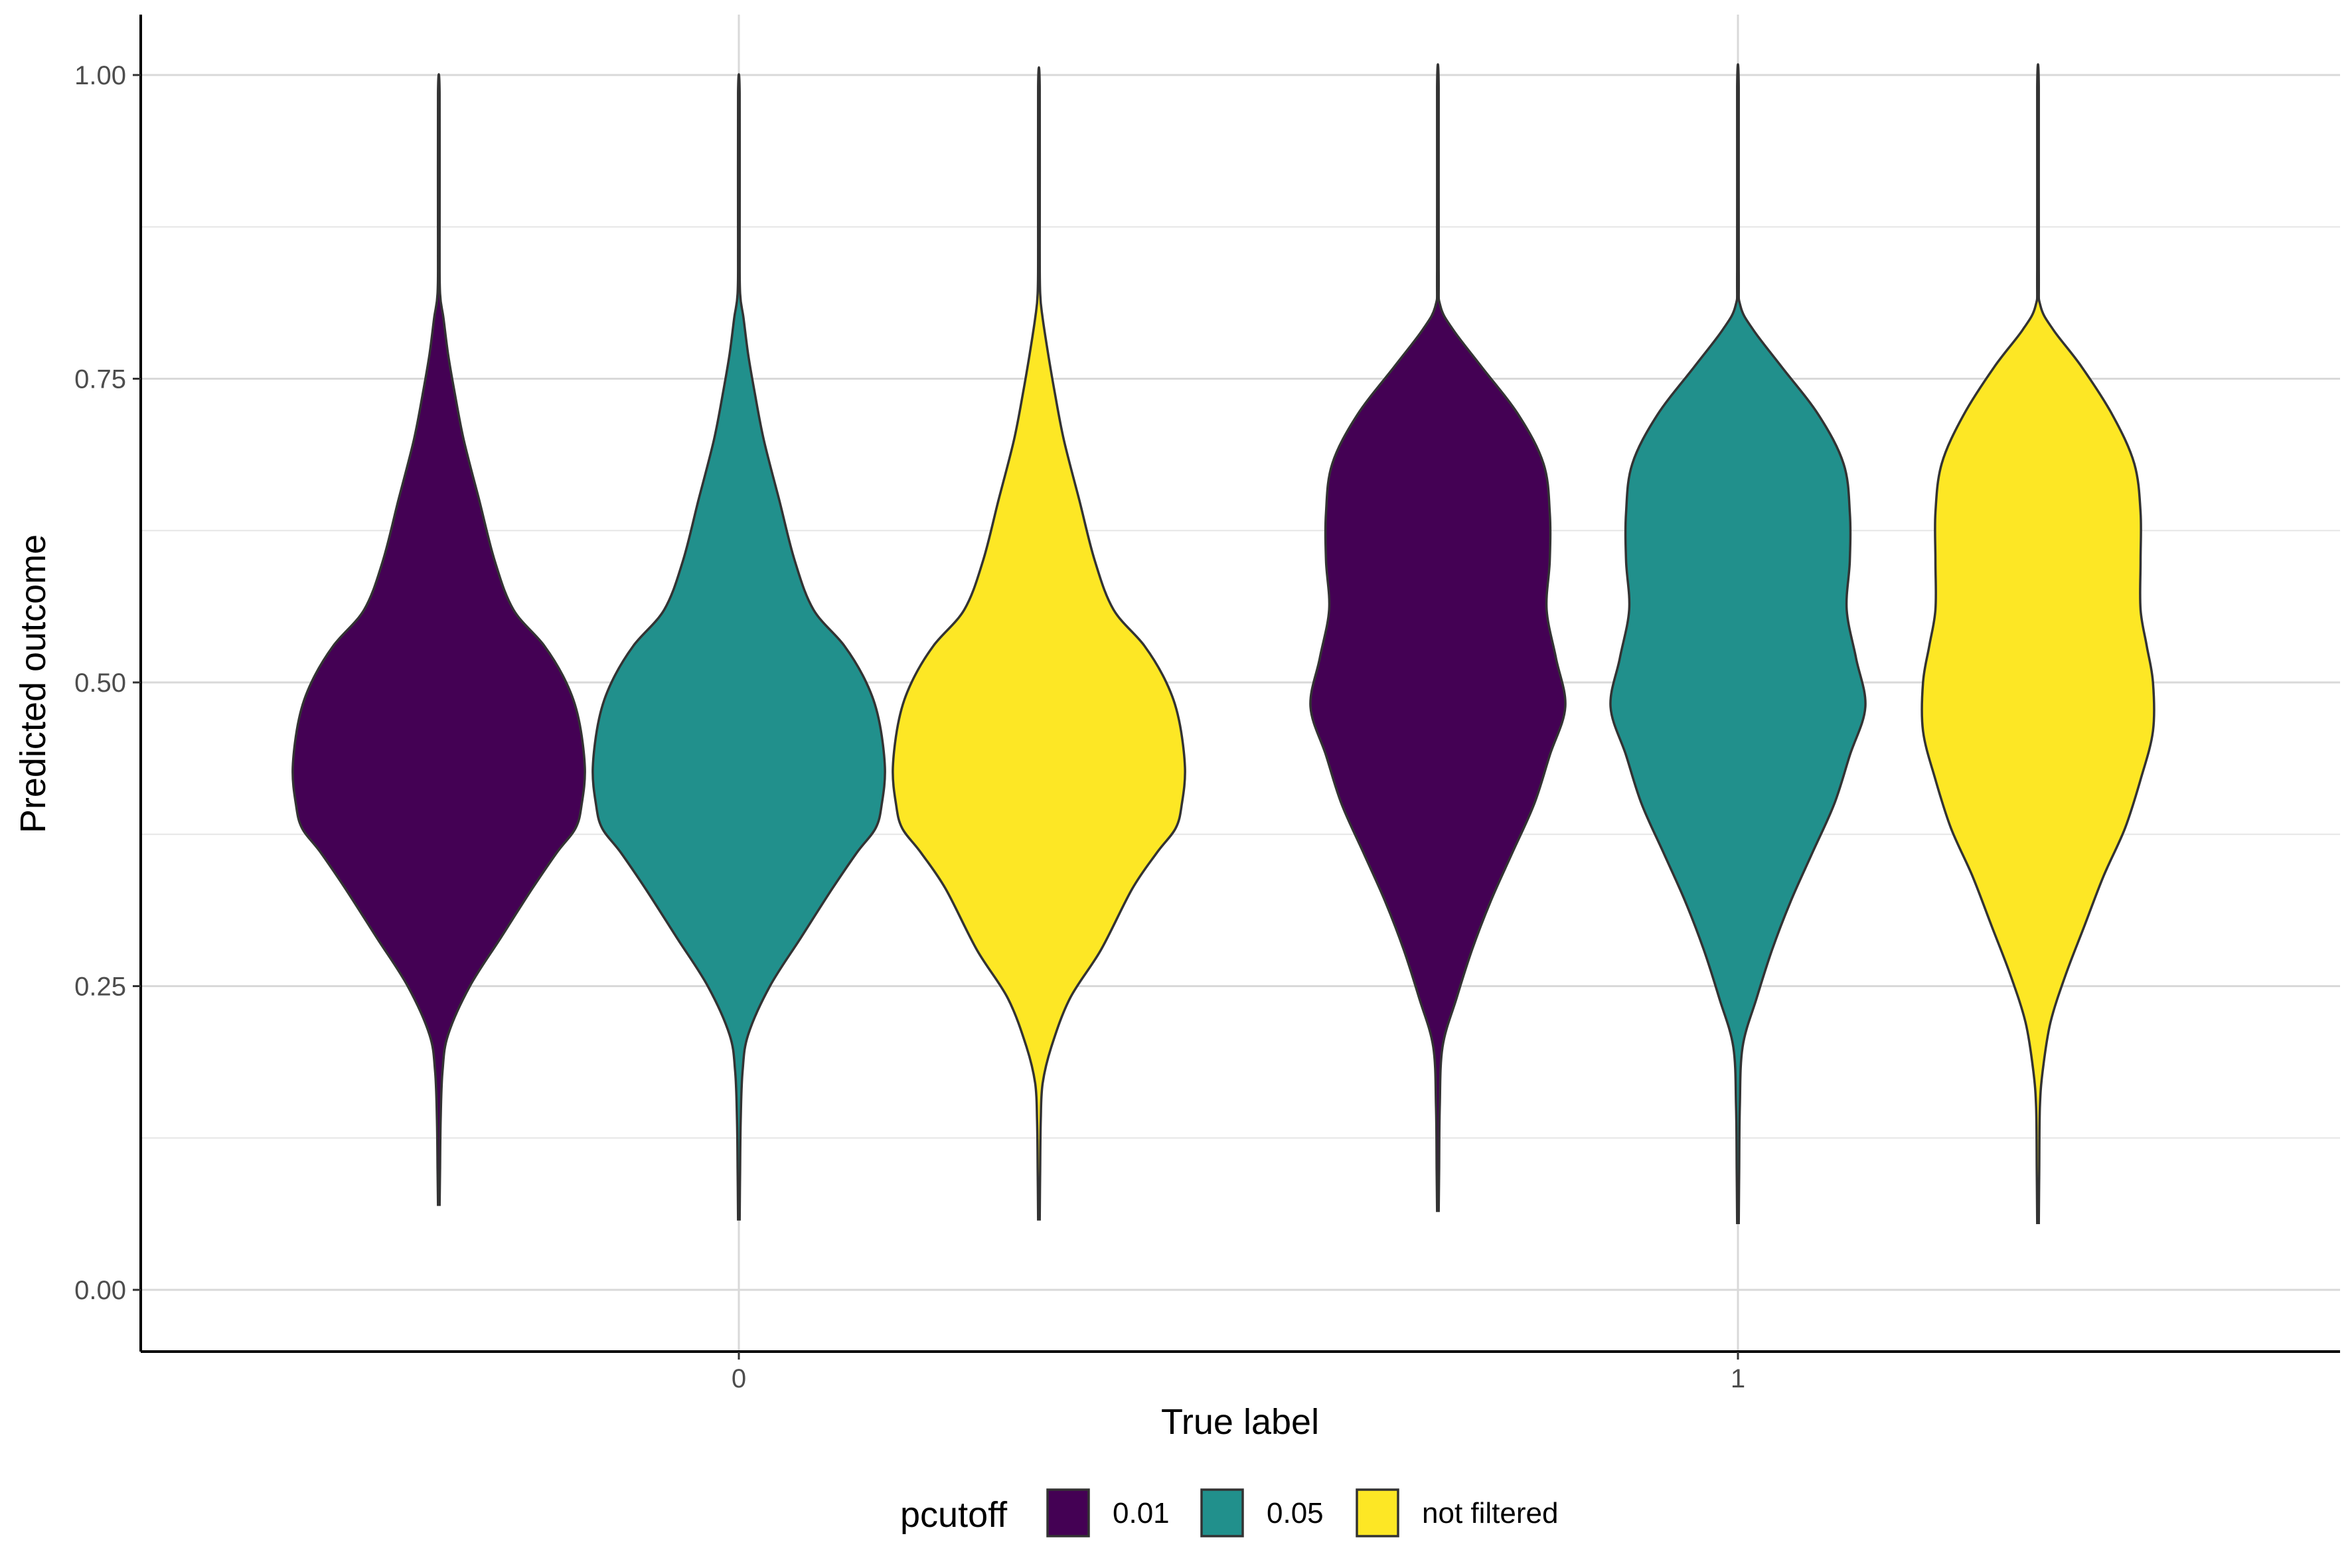 The height and width of the screenshot is (1568, 2352). I want to click on legend-title: pcutoff, so click(954, 1515).